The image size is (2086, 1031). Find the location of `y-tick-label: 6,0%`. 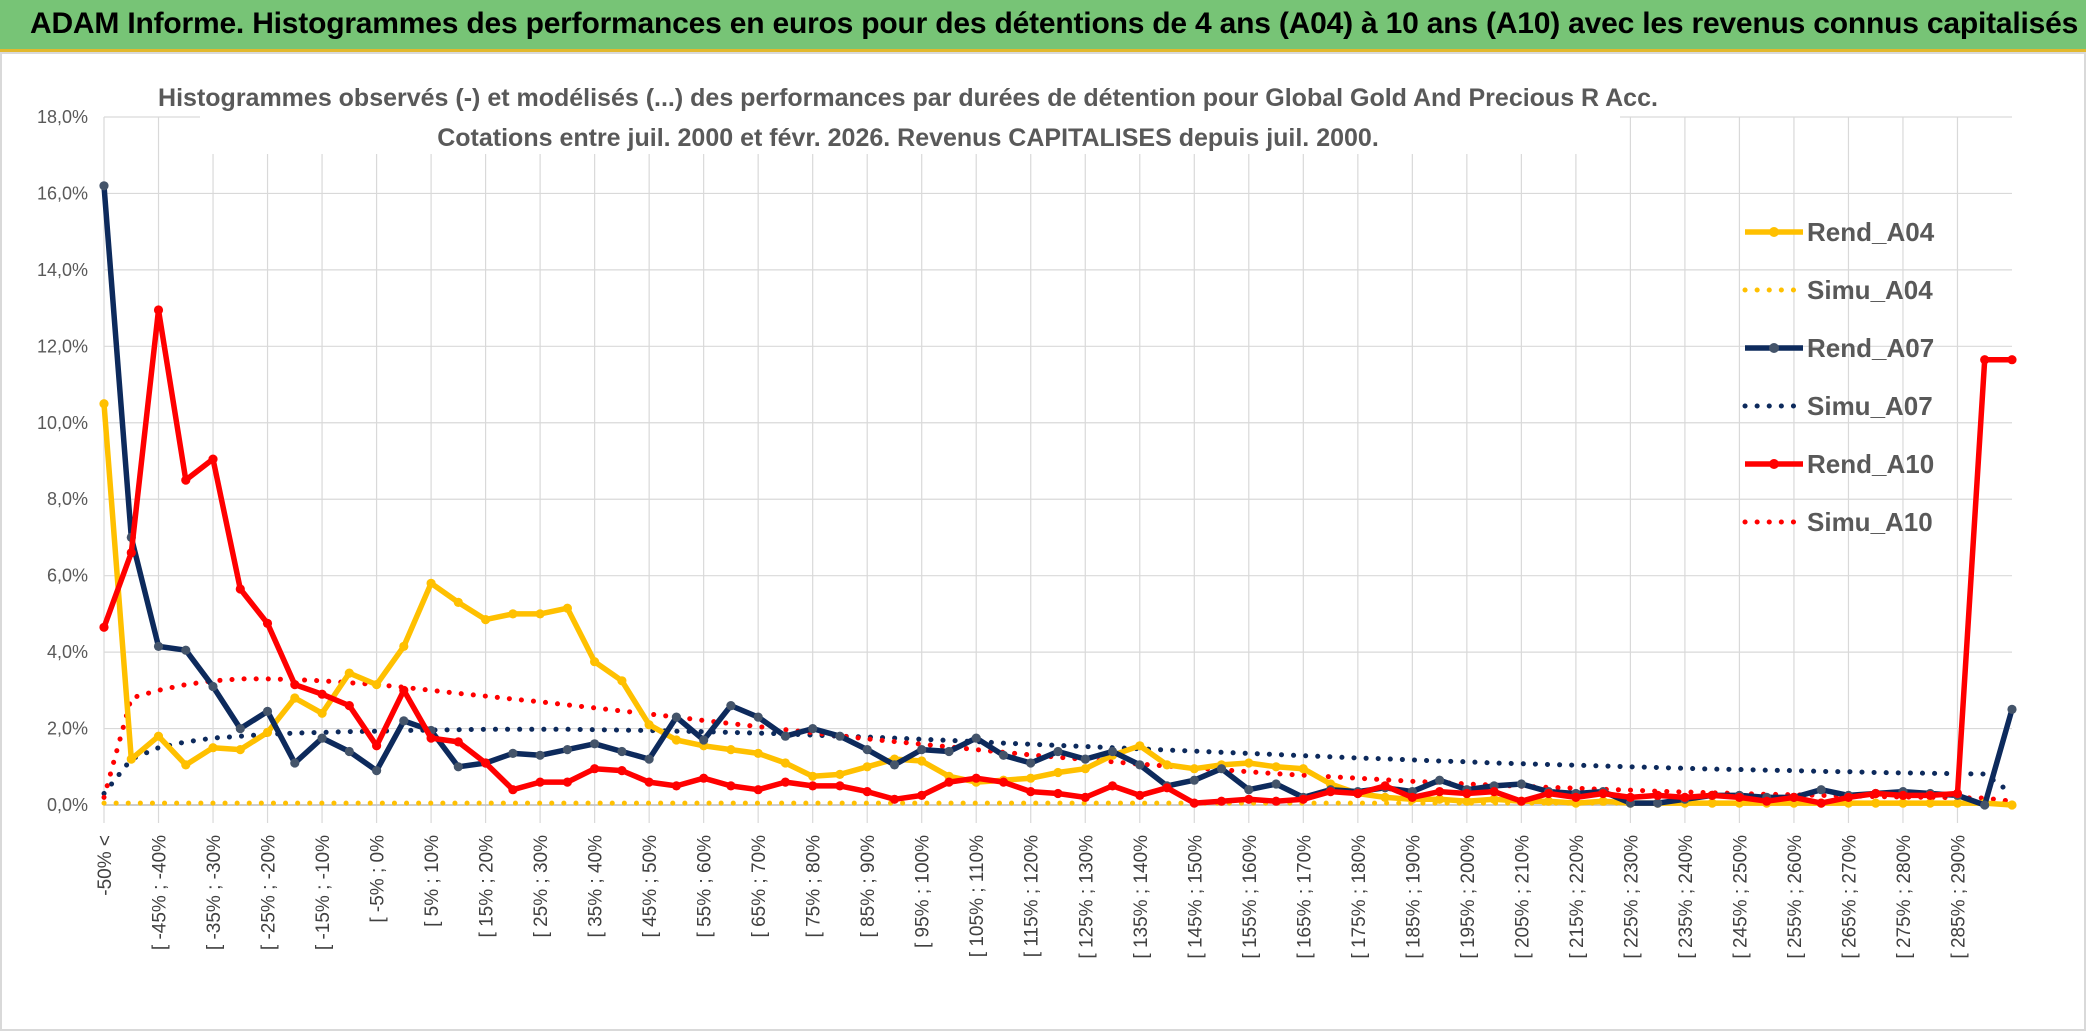

y-tick-label: 6,0% is located at coordinates (67, 576).